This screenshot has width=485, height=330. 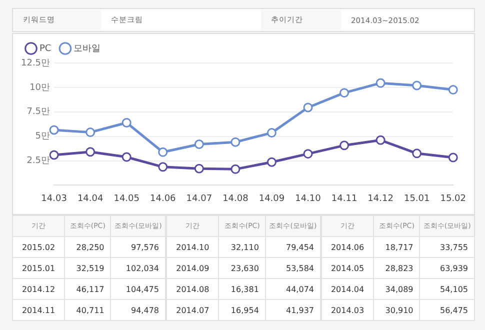 What do you see at coordinates (348, 289) in the screenshot?
I see `text: 2014.04` at bounding box center [348, 289].